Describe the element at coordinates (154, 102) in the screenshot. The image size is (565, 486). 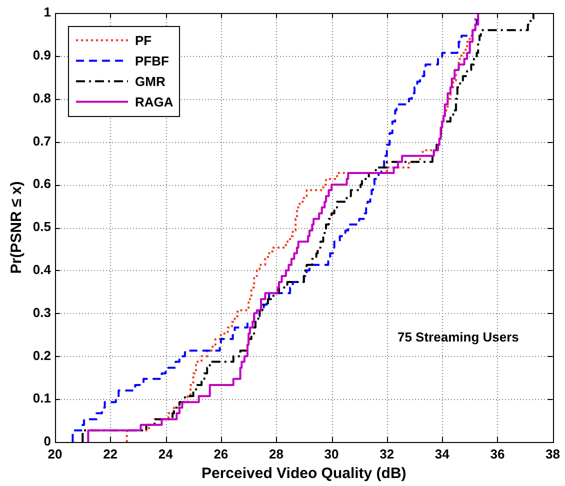
I see `legend-label: RAGA` at that location.